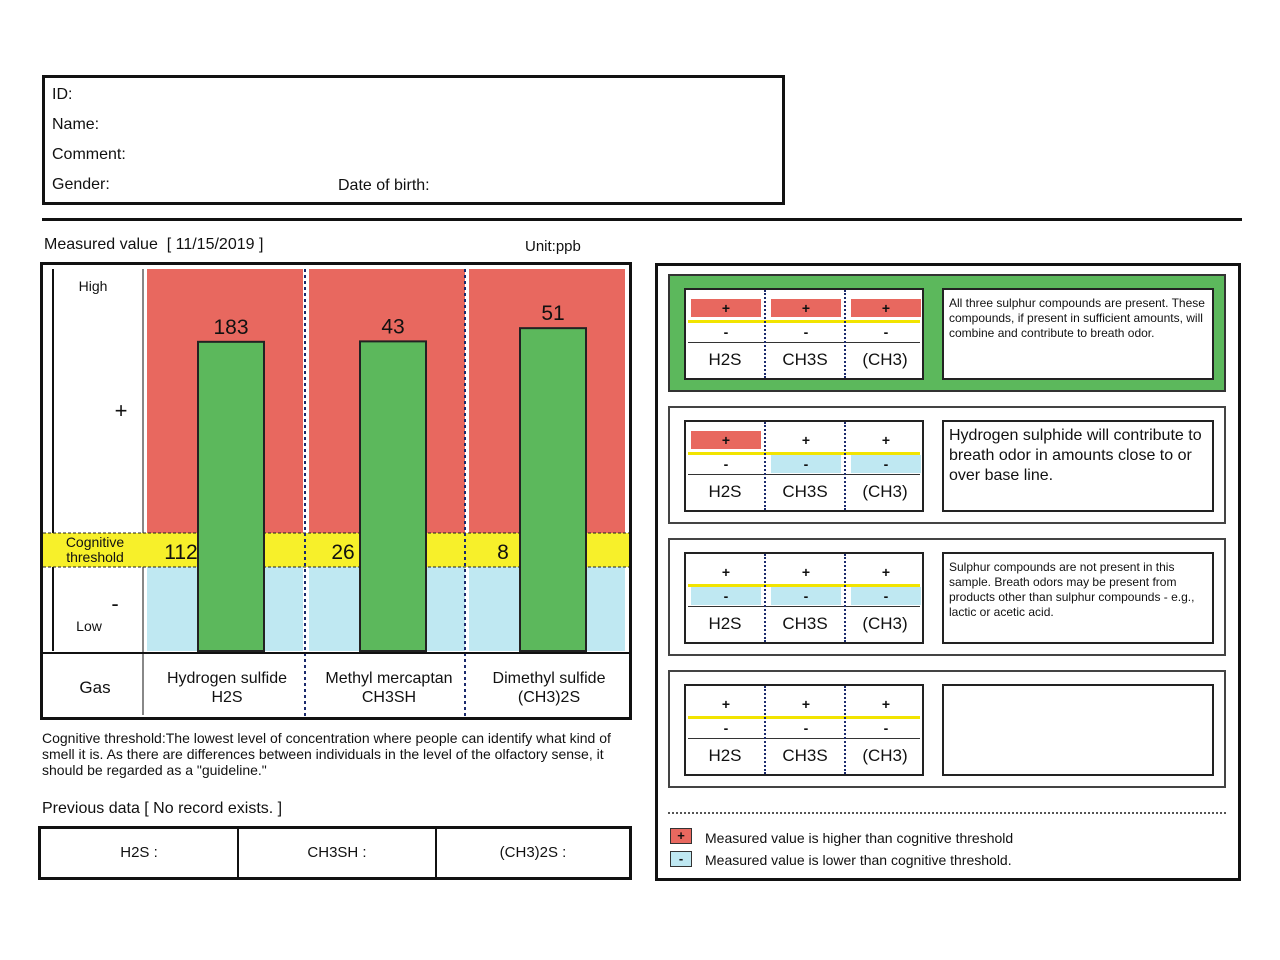 Image resolution: width=1280 pixels, height=960 pixels. I want to click on low-label: Low, so click(89, 626).